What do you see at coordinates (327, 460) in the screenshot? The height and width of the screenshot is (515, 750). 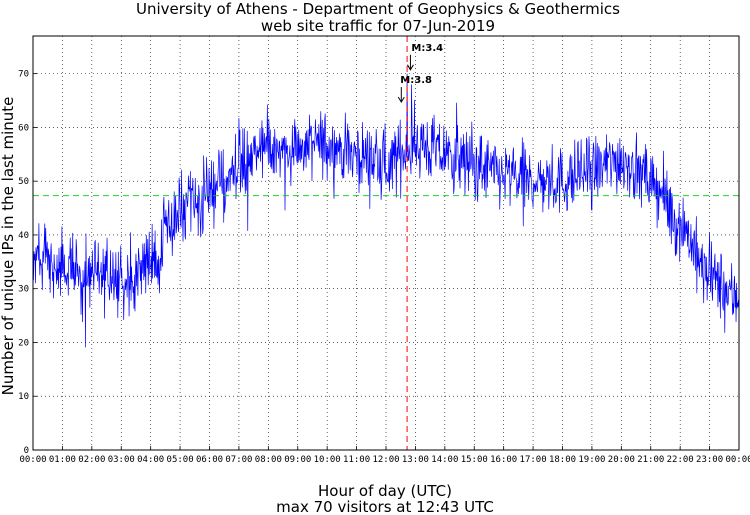 I see `x-tick-label: 10:00` at bounding box center [327, 460].